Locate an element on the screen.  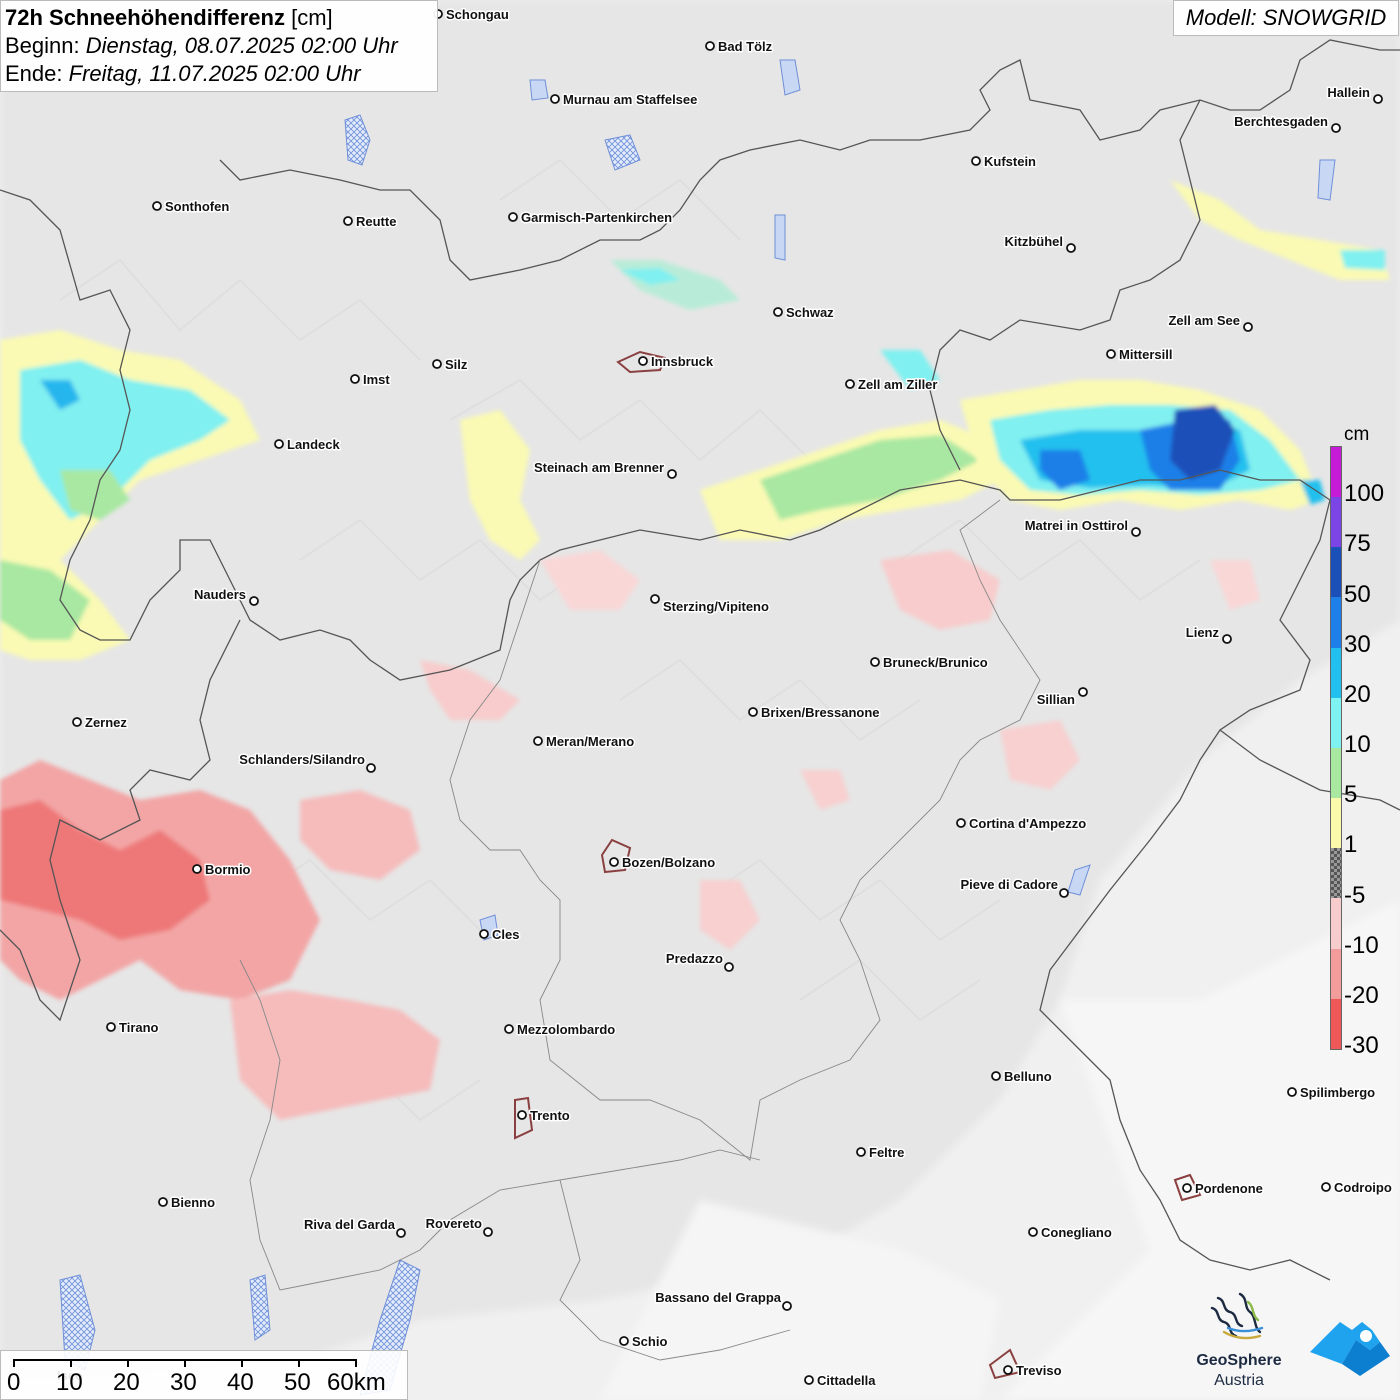
city-label: Meran/Merano is located at coordinates (590, 741).